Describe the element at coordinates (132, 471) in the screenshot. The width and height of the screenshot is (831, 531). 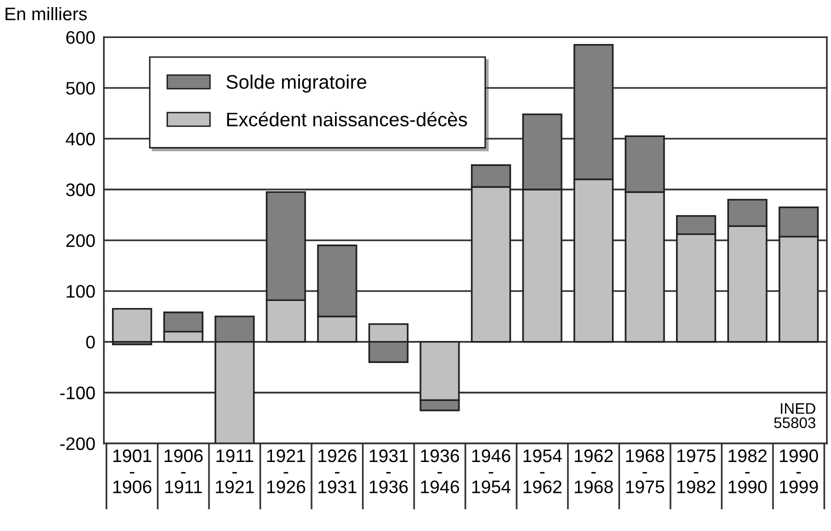
I see `x-tick-label: 1901 - 1906` at that location.